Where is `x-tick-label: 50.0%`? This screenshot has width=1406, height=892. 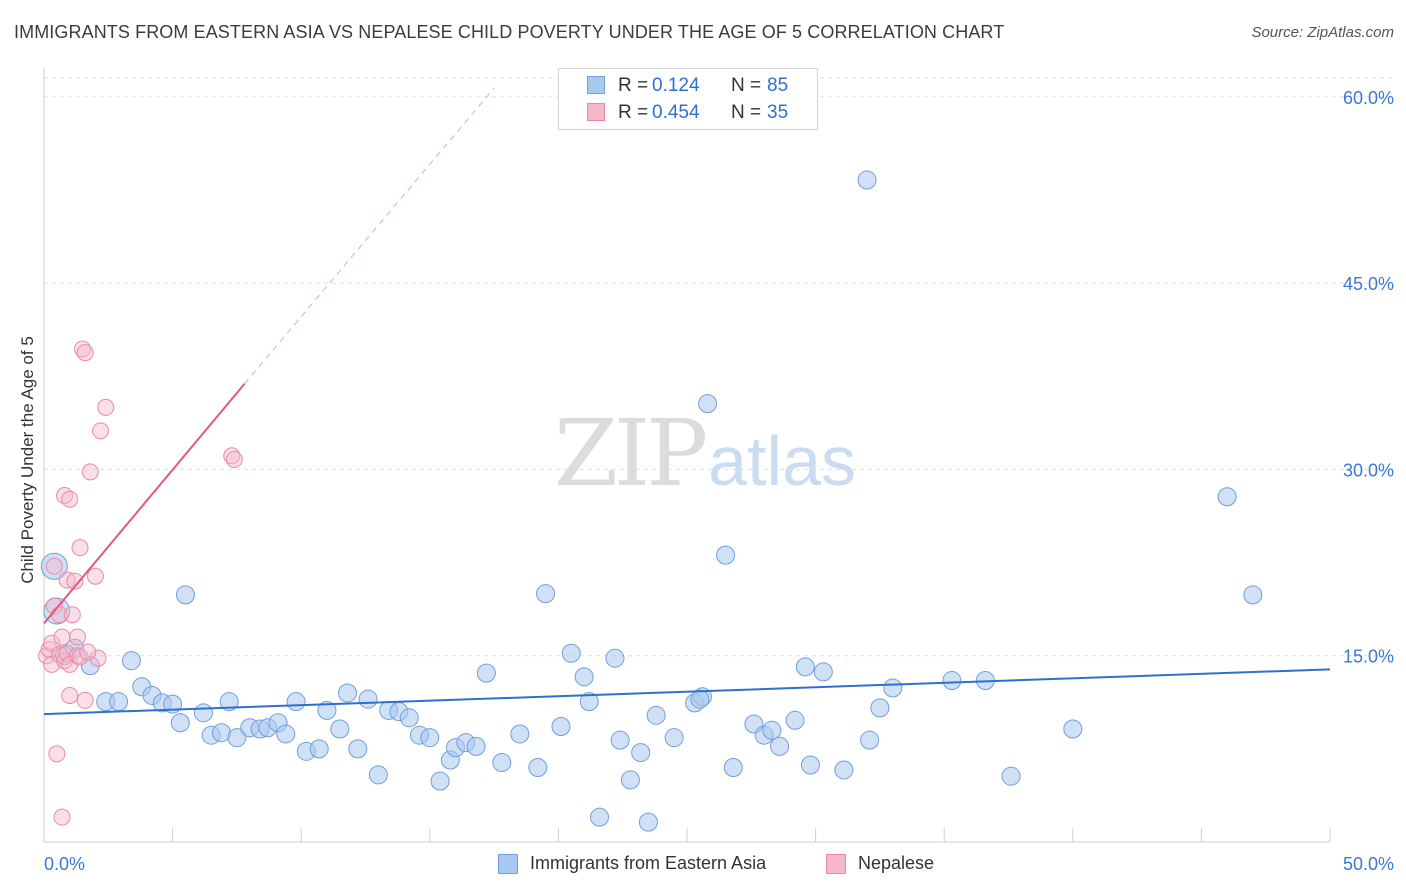 x-tick-label: 50.0% is located at coordinates (1368, 864).